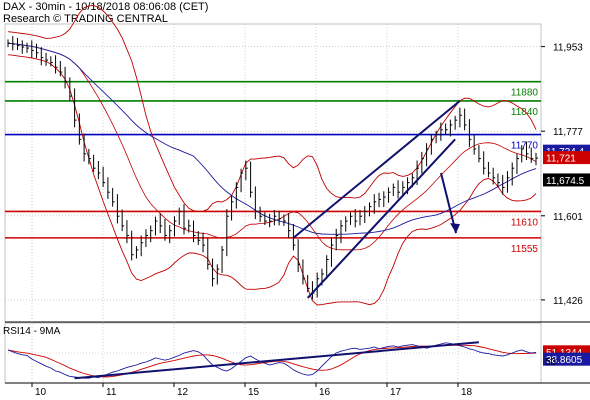 Image resolution: width=590 pixels, height=400 pixels. What do you see at coordinates (254, 392) in the screenshot?
I see `x-tick-label: 15` at bounding box center [254, 392].